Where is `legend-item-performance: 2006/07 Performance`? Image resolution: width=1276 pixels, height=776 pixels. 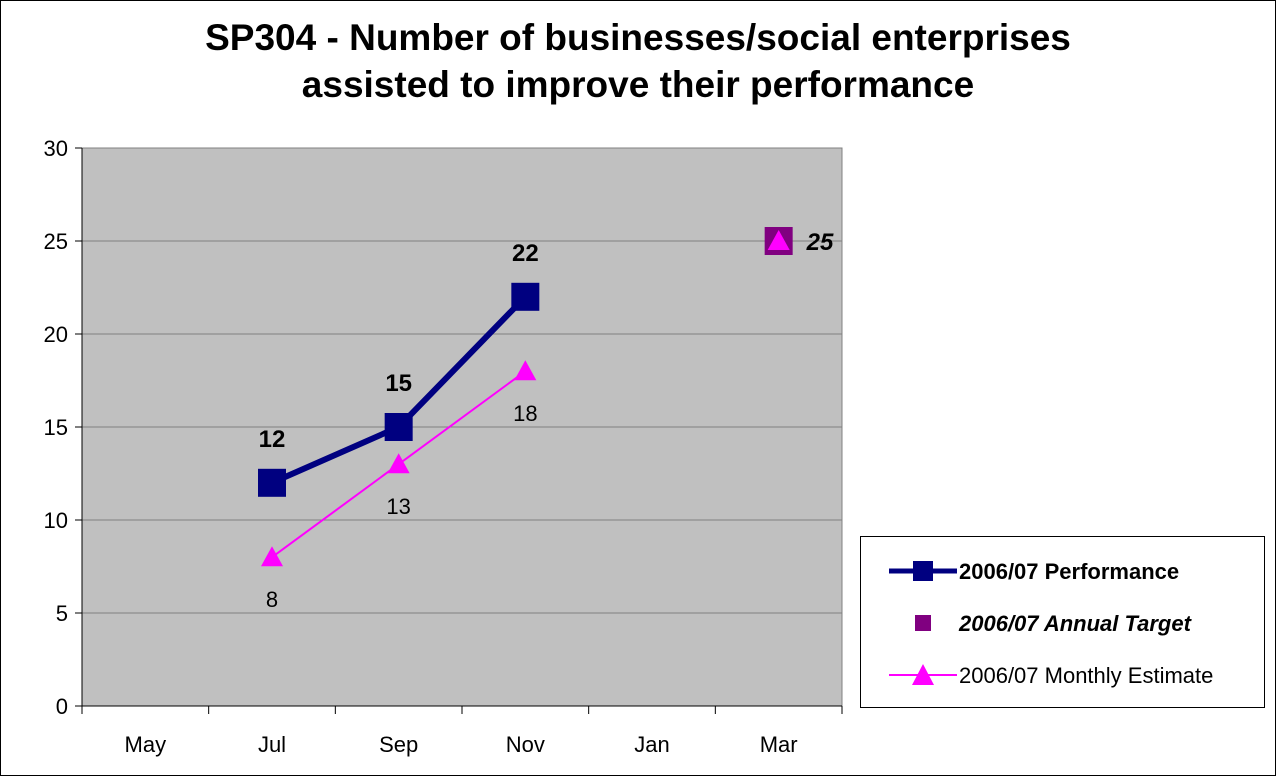 legend-item-performance: 2006/07 Performance is located at coordinates (1062, 571).